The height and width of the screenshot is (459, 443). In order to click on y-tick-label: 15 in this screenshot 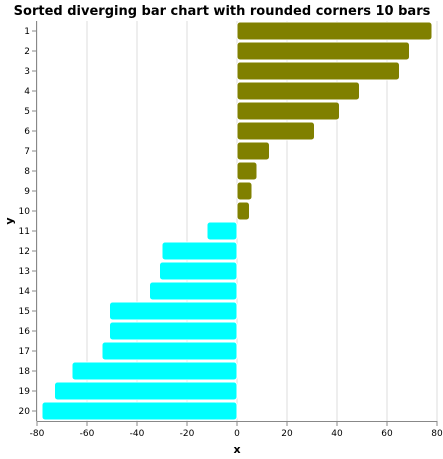, I will do `click(24, 312)`.